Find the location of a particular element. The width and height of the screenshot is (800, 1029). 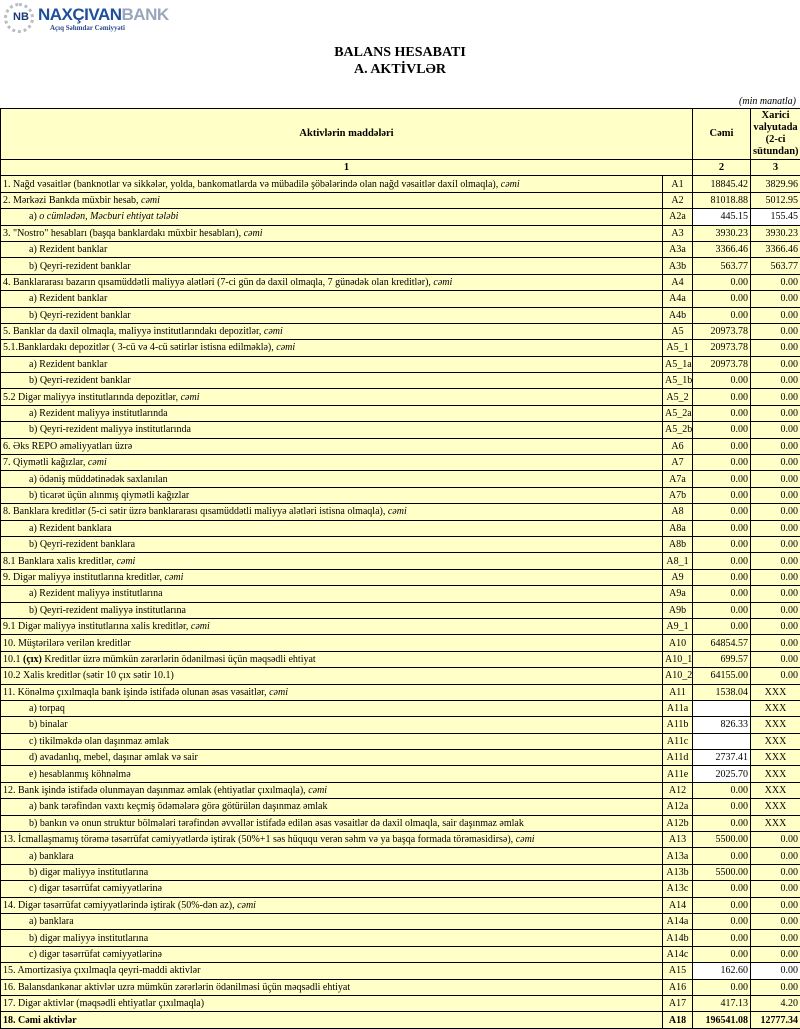

row-code: A3b is located at coordinates (678, 266).